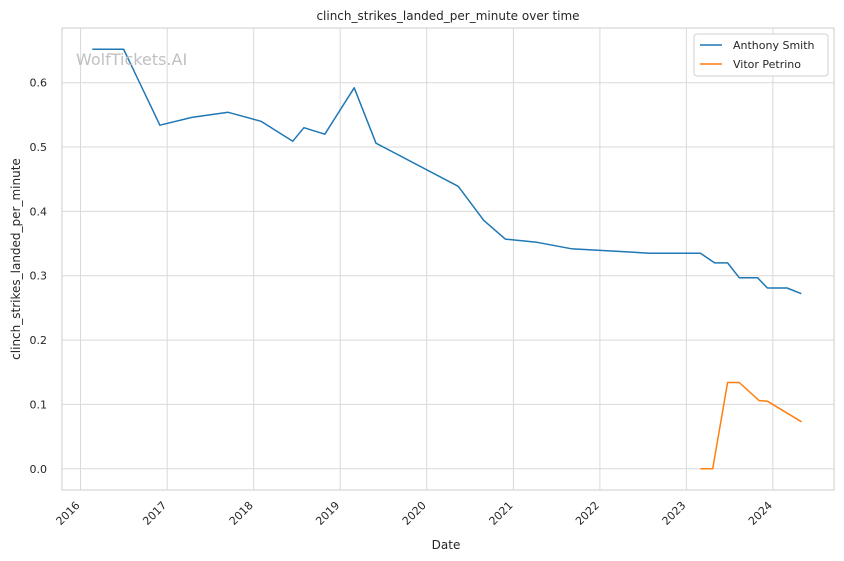  I want to click on x-tick-label: 2017, so click(154, 513).